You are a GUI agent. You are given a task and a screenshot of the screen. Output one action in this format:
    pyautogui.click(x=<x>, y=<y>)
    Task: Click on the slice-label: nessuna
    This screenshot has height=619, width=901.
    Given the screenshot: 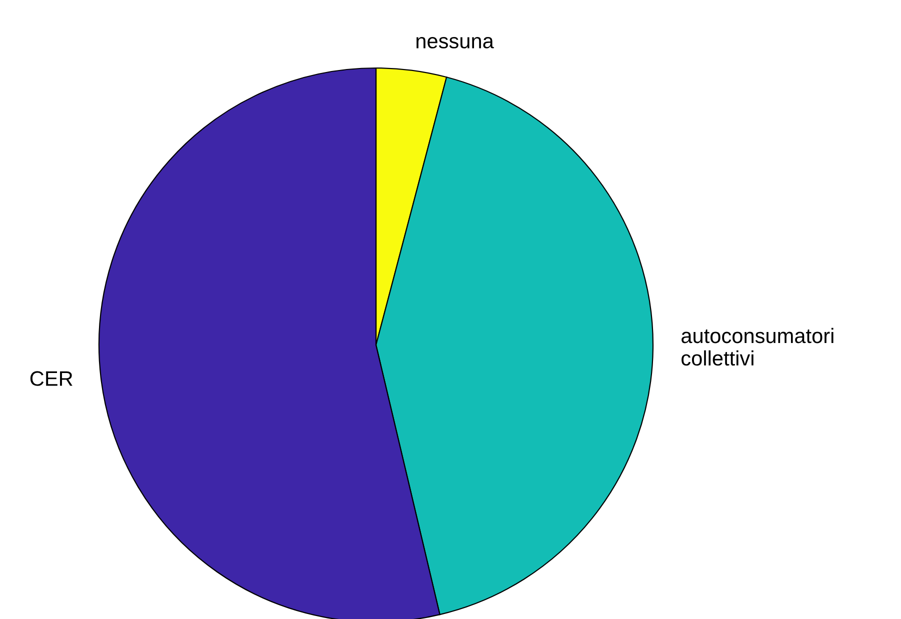 What is the action you would take?
    pyautogui.click(x=455, y=42)
    